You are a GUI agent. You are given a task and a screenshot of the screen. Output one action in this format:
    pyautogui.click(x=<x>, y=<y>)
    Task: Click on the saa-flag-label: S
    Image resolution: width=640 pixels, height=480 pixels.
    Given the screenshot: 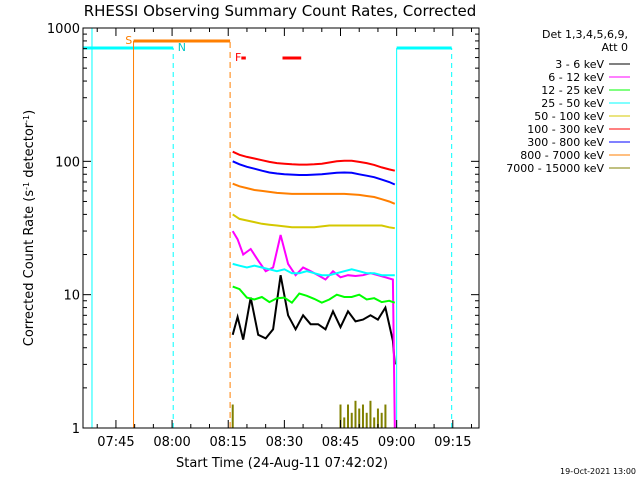 What is the action you would take?
    pyautogui.click(x=128, y=40)
    